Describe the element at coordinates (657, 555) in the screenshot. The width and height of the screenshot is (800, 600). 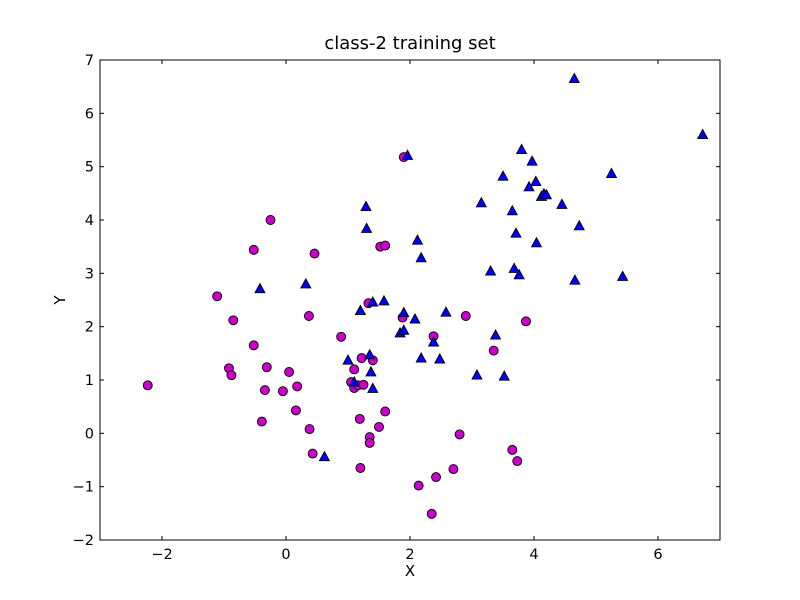
I see `x-tick-label: 6` at that location.